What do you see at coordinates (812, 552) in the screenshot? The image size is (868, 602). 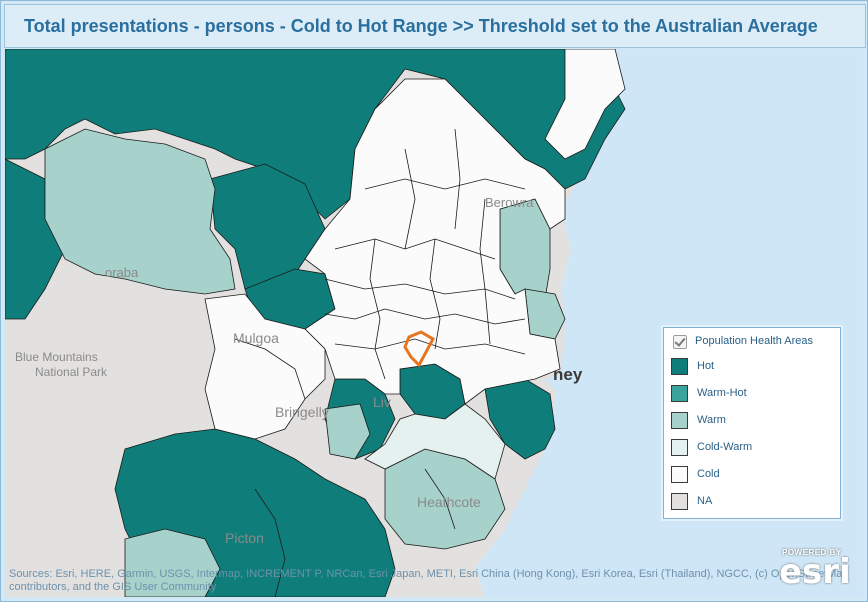 I see `powered-by-text: POWERED BY` at bounding box center [812, 552].